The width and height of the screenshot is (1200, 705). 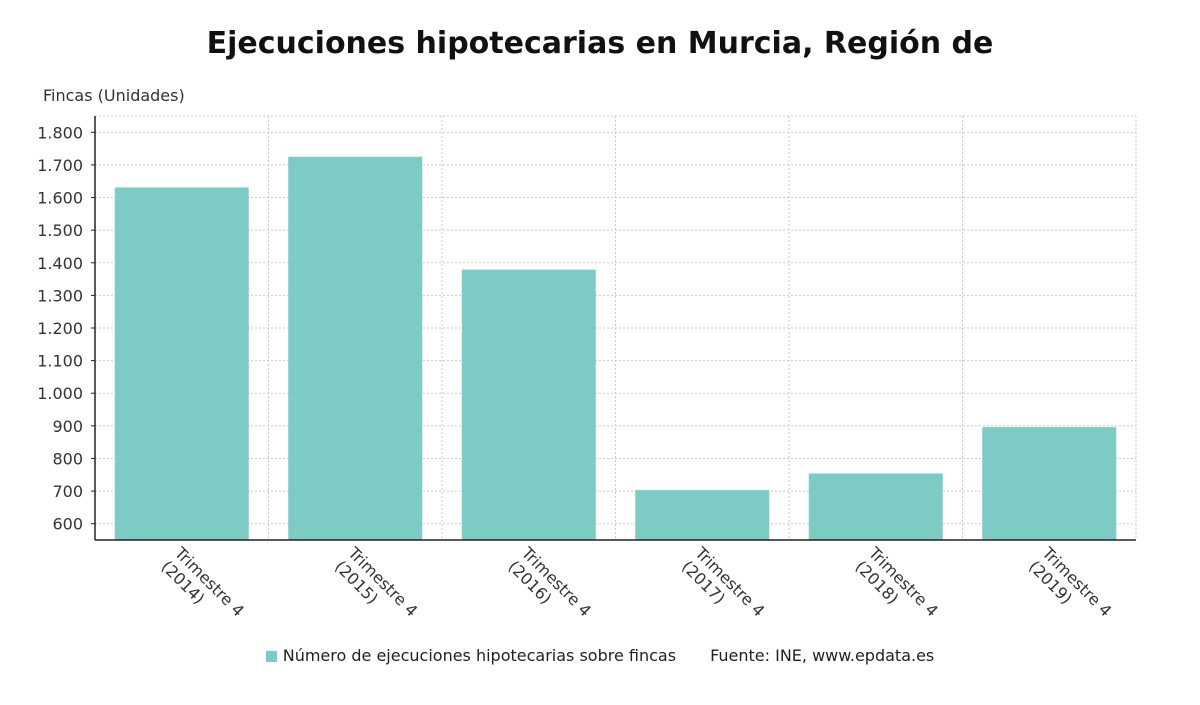 I want to click on y-tick-label: 1.300, so click(x=60, y=295).